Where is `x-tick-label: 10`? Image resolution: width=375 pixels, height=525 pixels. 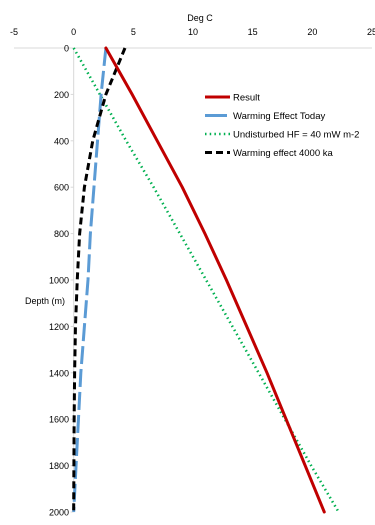
x-tick-label: 10 is located at coordinates (193, 32).